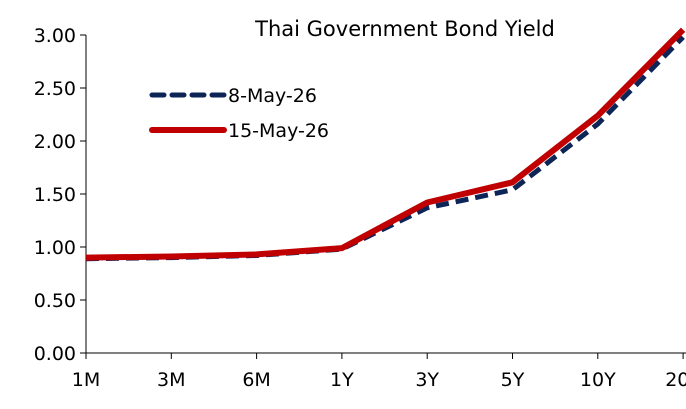 The width and height of the screenshot is (686, 409). I want to click on legend-label-1: 8-May-26, so click(272, 96).